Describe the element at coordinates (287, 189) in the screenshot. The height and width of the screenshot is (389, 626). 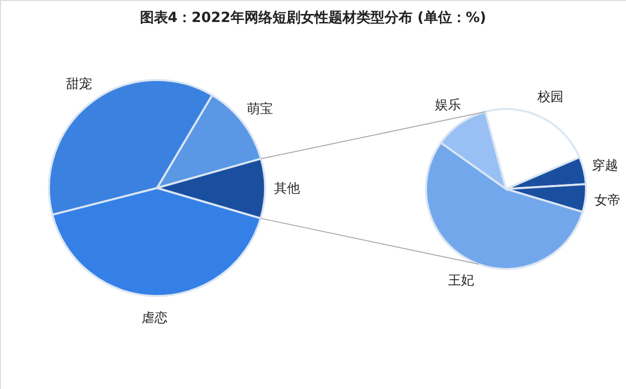
I see `slice-label: 其他` at that location.